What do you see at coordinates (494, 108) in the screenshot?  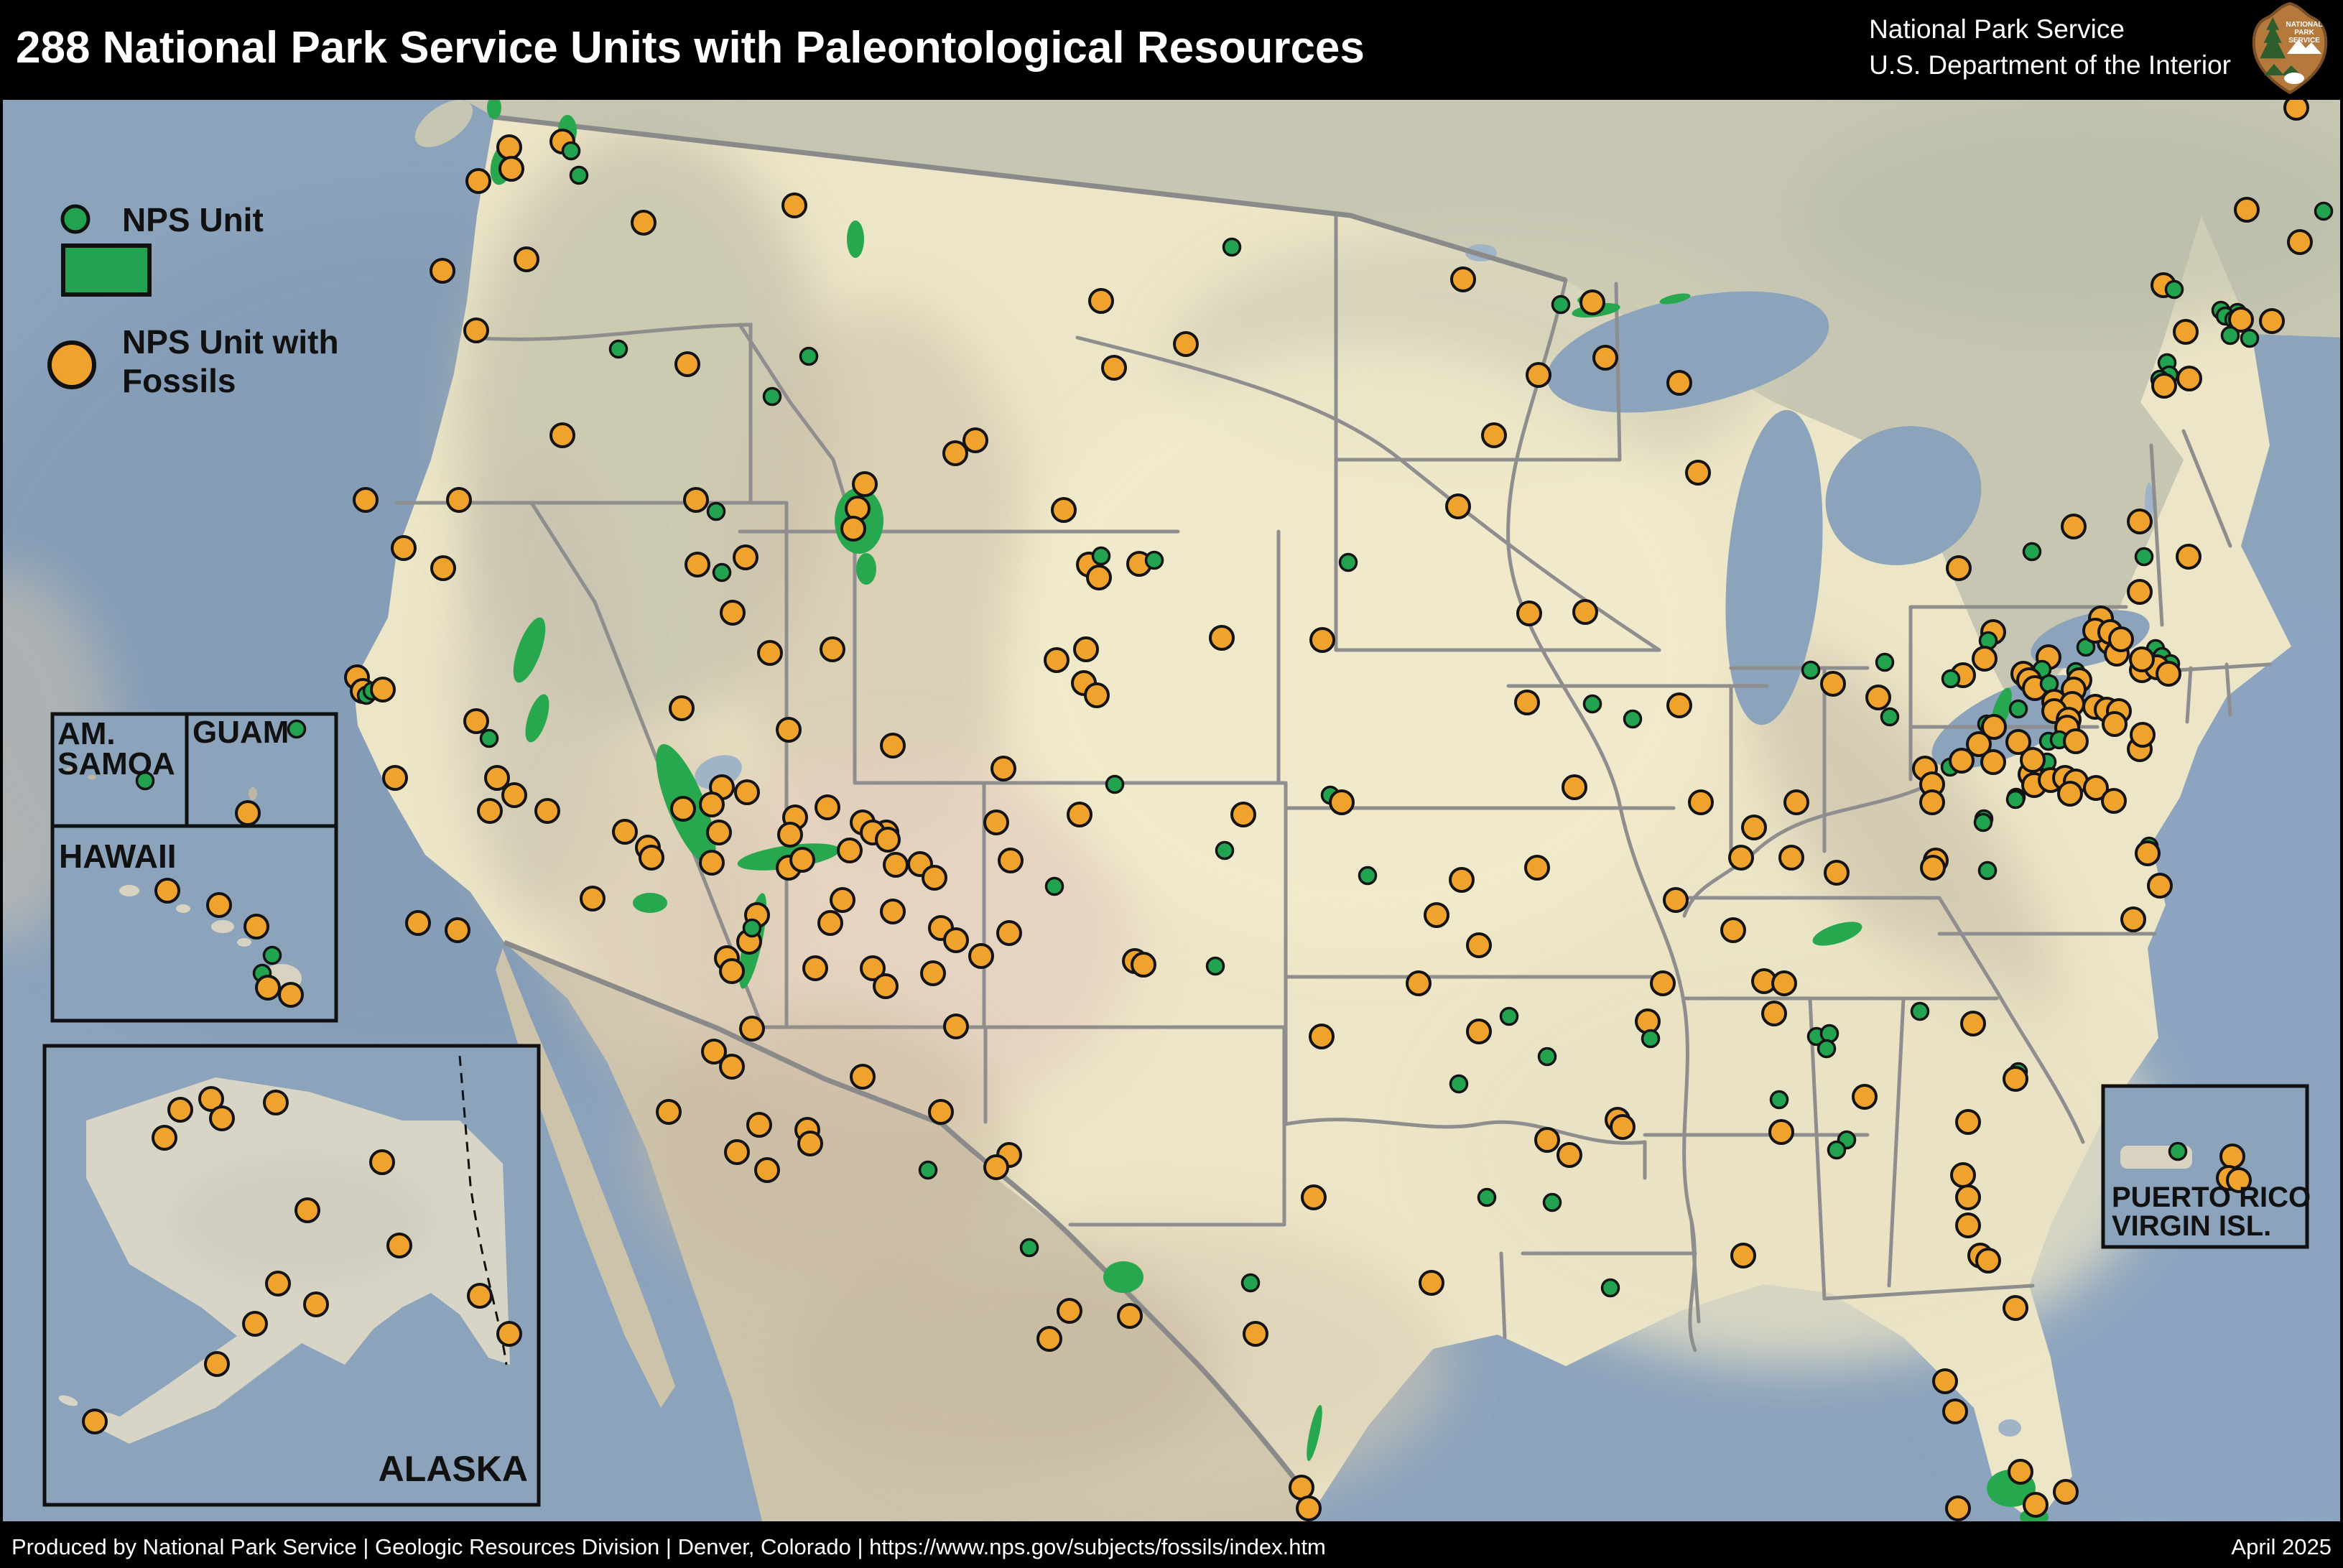 I see `park-area-patch` at bounding box center [494, 108].